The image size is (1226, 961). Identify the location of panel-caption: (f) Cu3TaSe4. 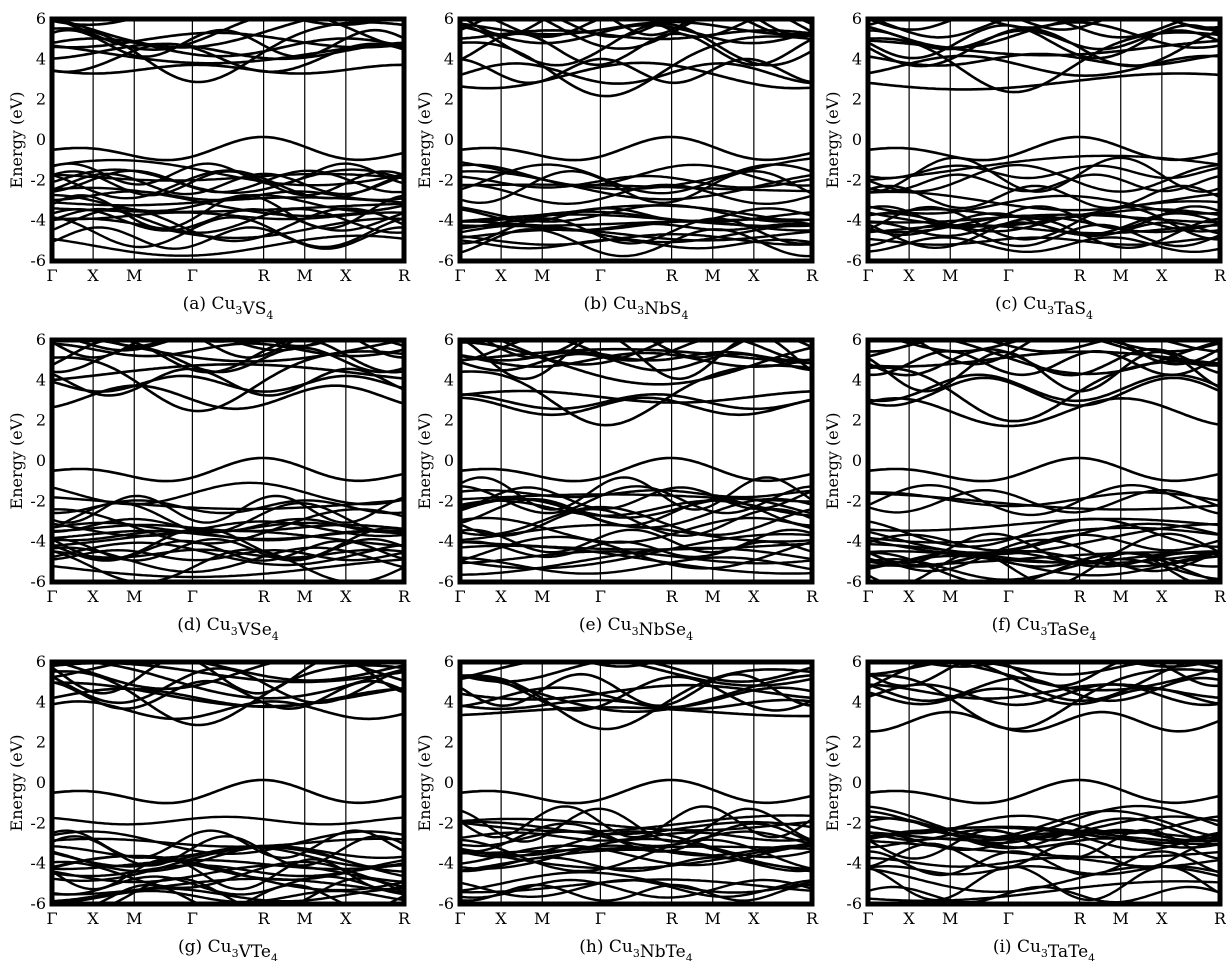
(1044, 629).